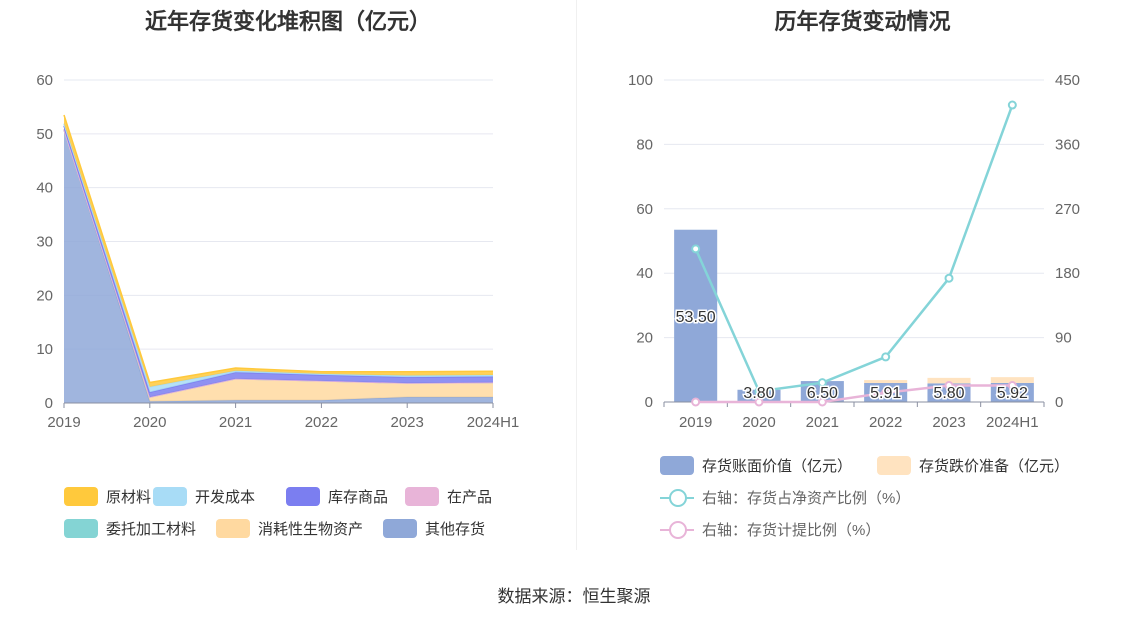  What do you see at coordinates (1067, 80) in the screenshot?
I see `y2-tick-label: 450` at bounding box center [1067, 80].